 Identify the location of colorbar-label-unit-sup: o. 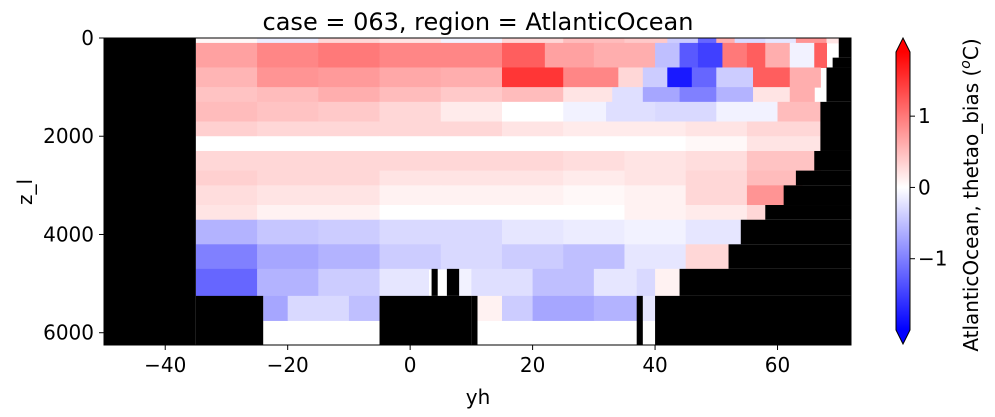
(966, 64).